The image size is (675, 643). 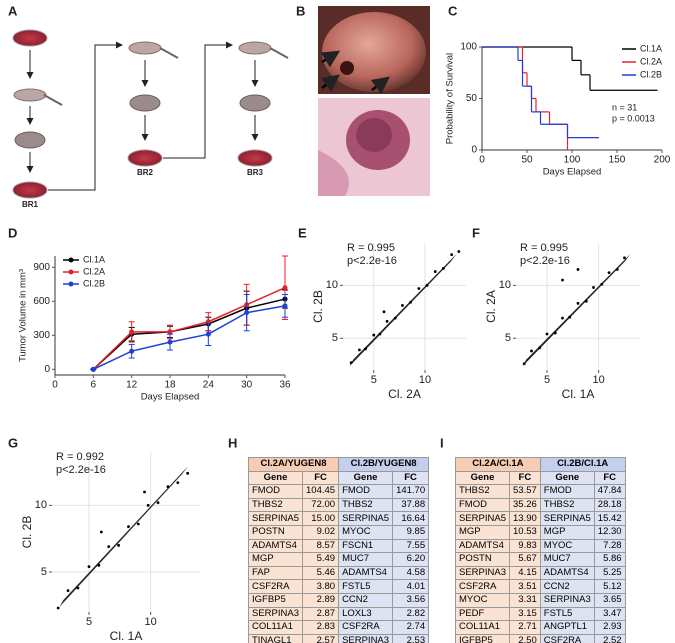 What do you see at coordinates (482, 573) in the screenshot?
I see `table-cell: SERPINA3` at bounding box center [482, 573].